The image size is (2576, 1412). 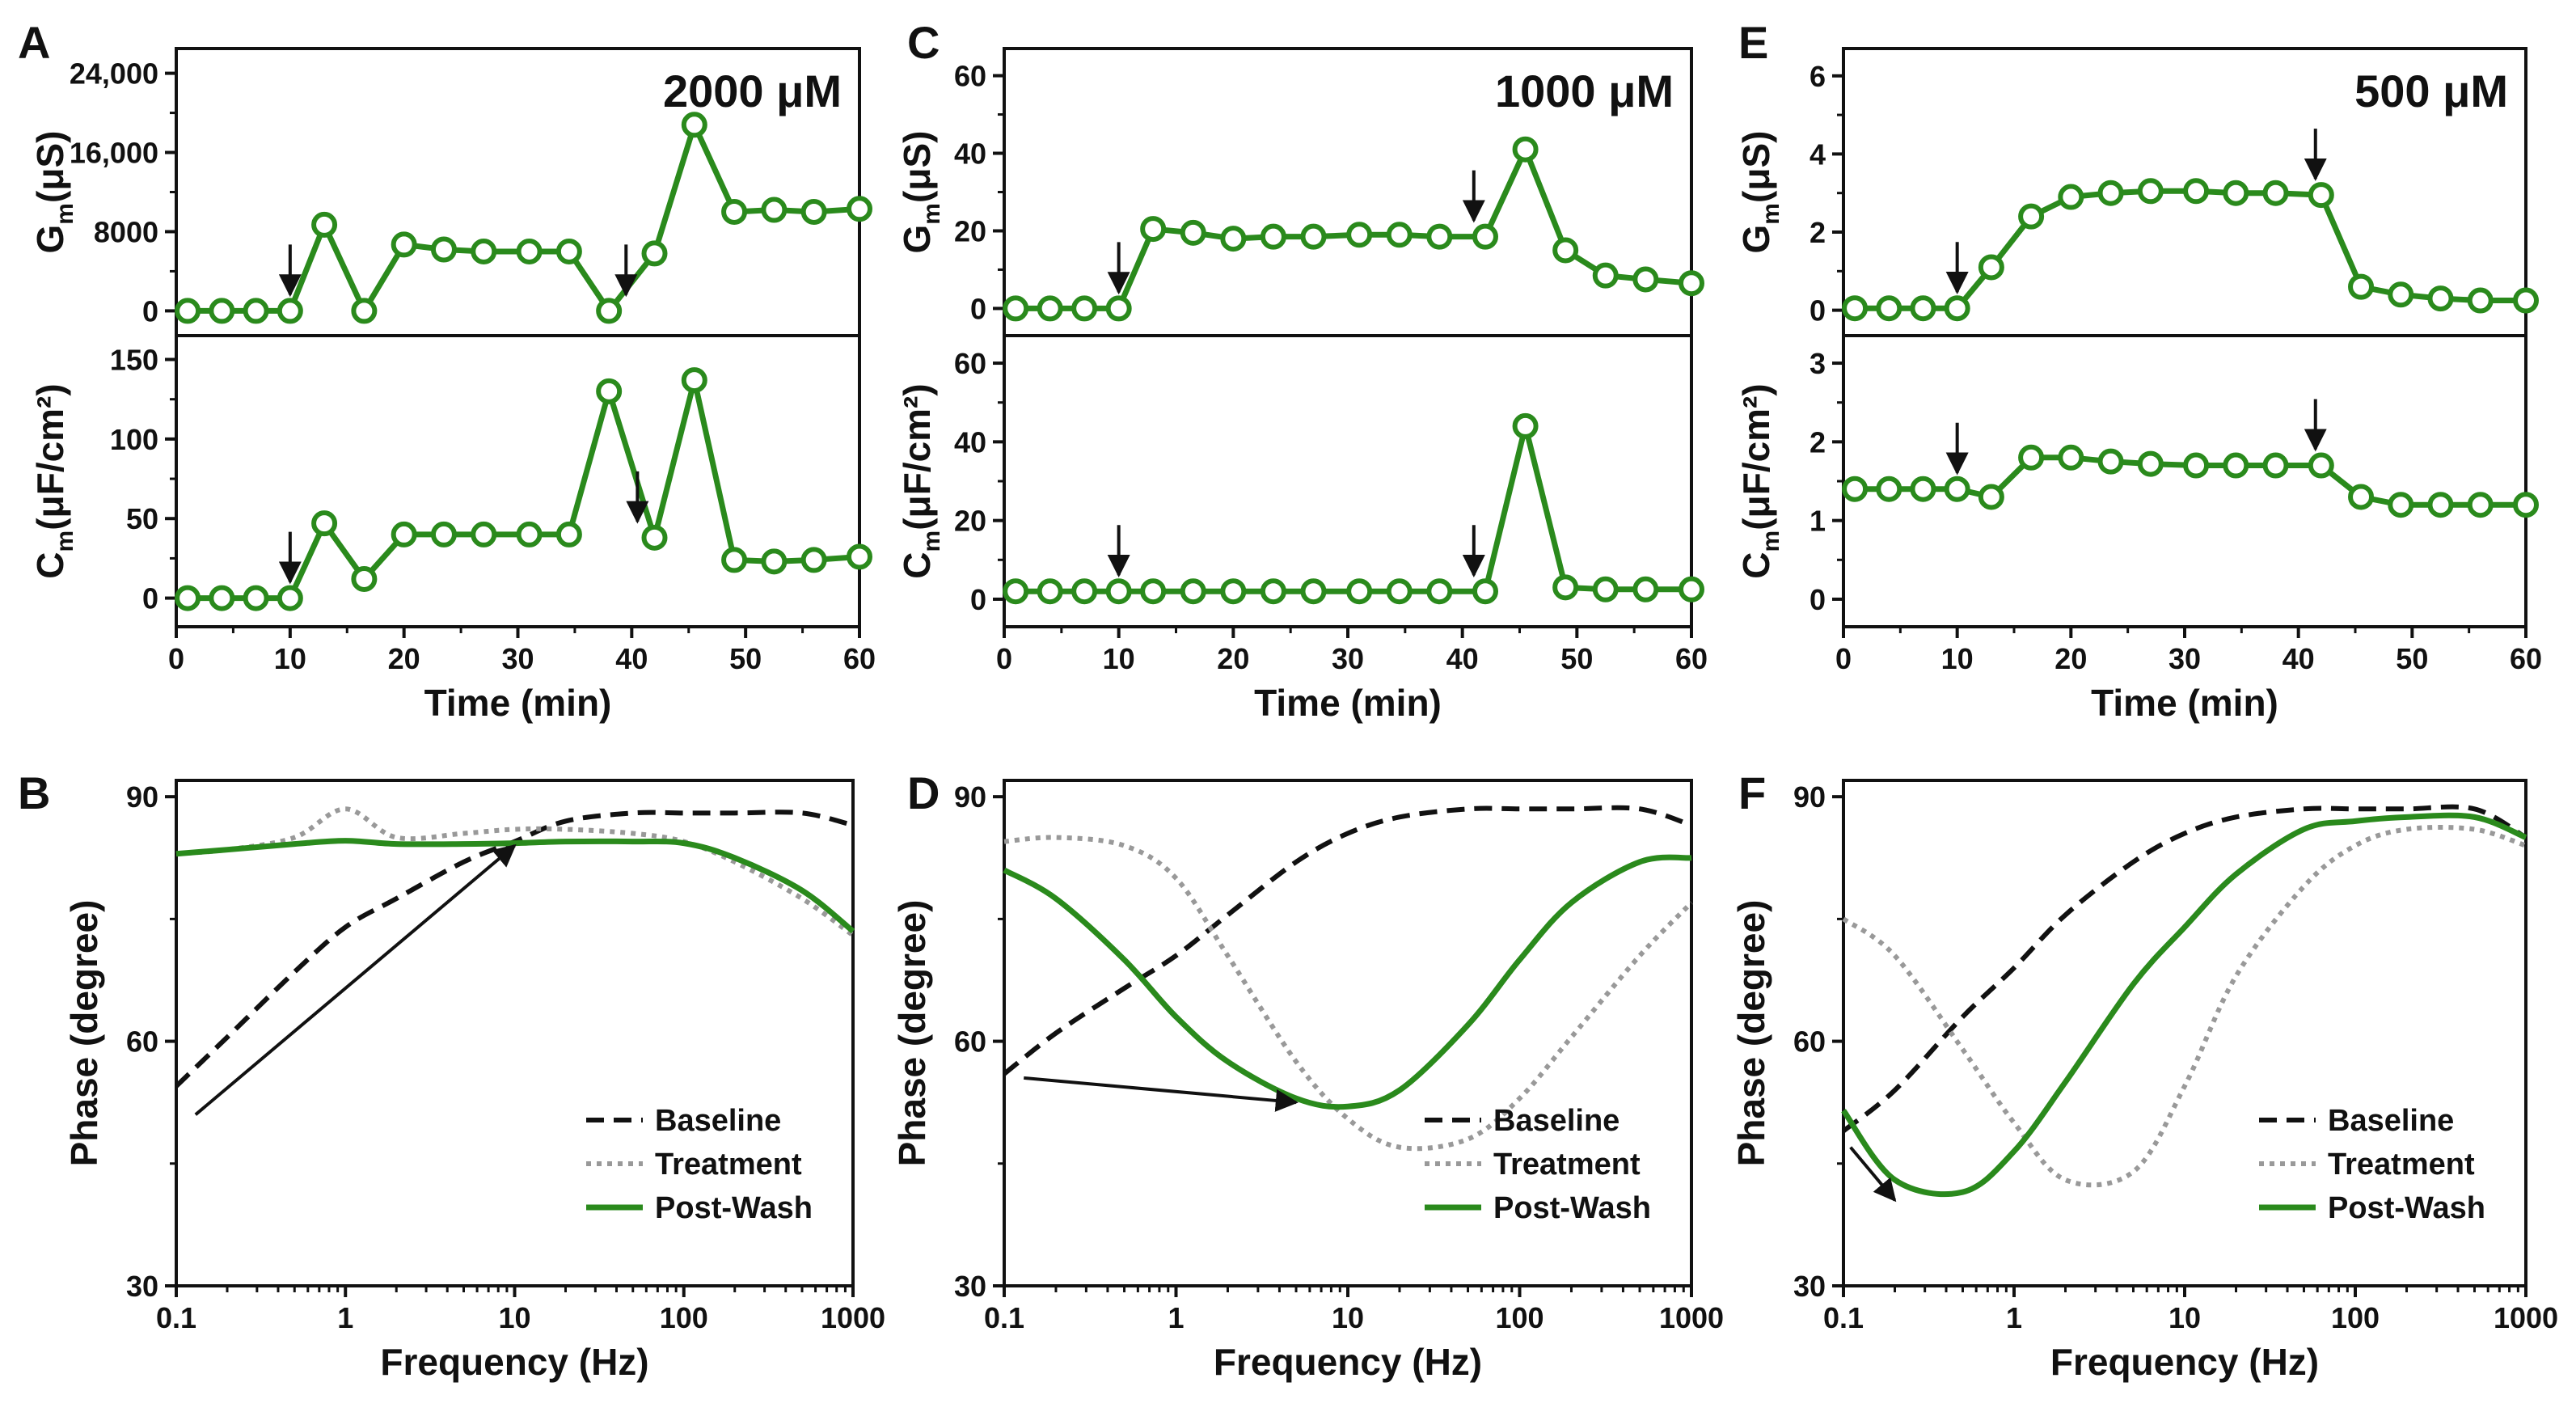 I want to click on y-axis-label-A-bottom: Cm(μF/cm²), so click(x=53, y=480).